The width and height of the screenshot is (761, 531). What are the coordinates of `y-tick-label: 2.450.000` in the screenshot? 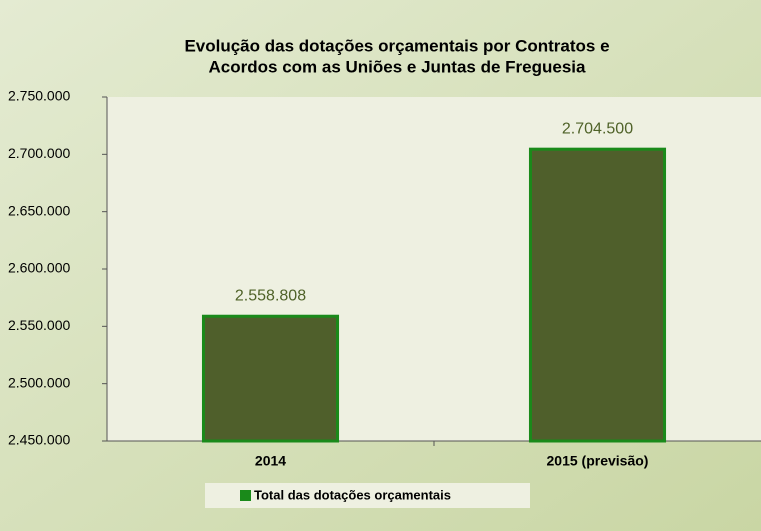 It's located at (39, 440).